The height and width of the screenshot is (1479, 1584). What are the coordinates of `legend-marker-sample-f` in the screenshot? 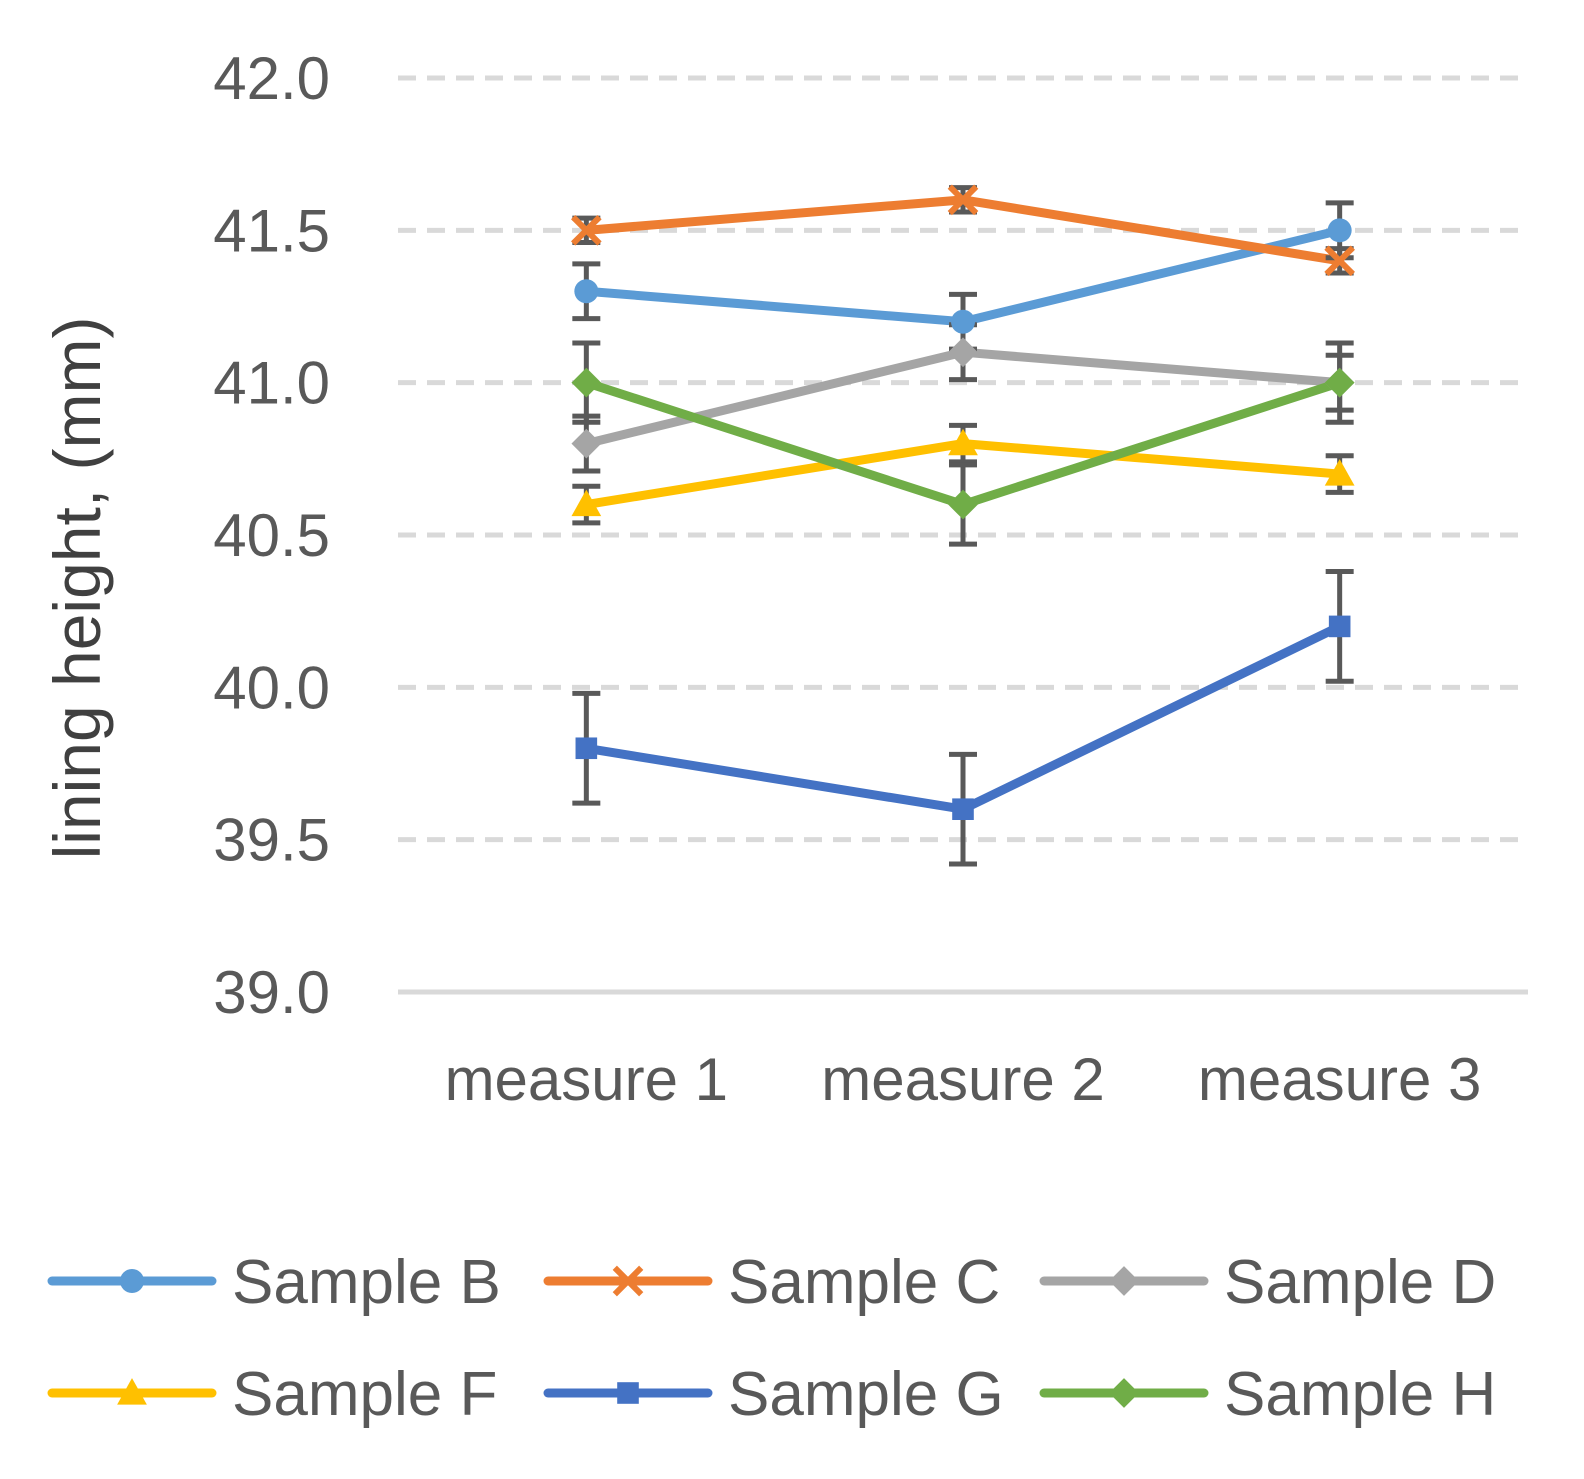 It's located at (132, 1391).